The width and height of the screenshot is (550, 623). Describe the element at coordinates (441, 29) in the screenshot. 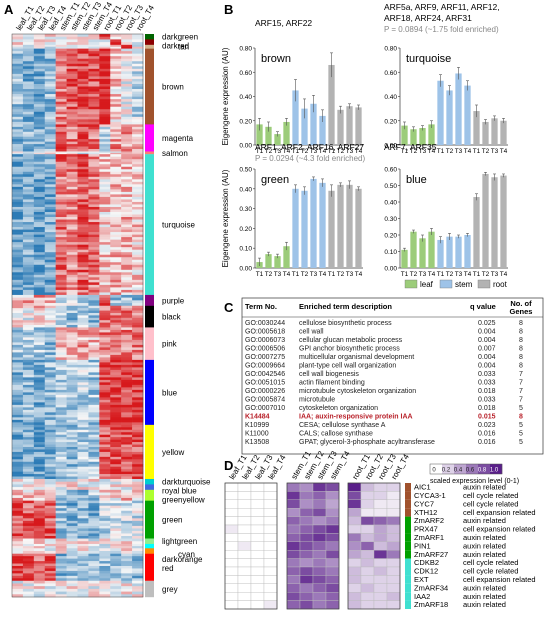

I see `enrichment-pvalue: P = 0.0894 (~1.75 fold enriched)` at that location.